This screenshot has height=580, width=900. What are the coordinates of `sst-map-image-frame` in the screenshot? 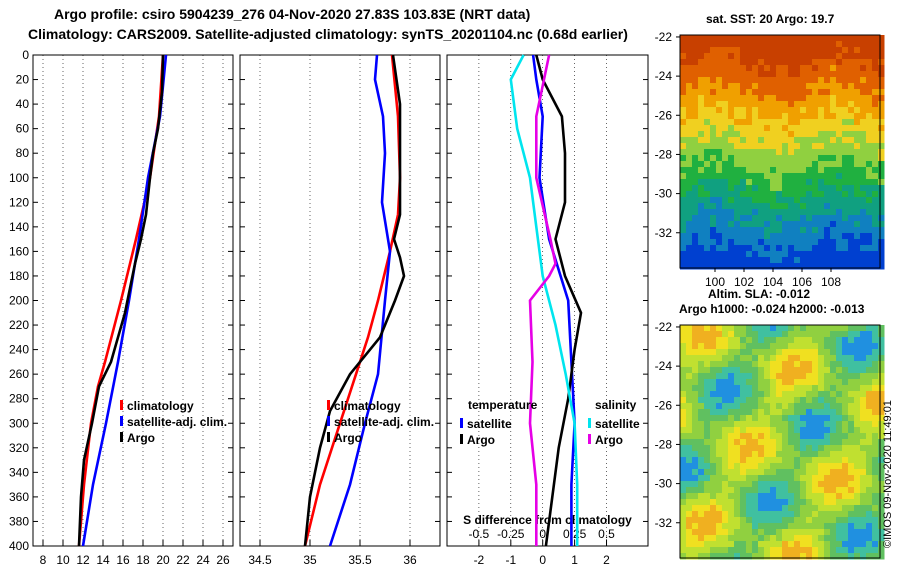 It's located at (780, 151).